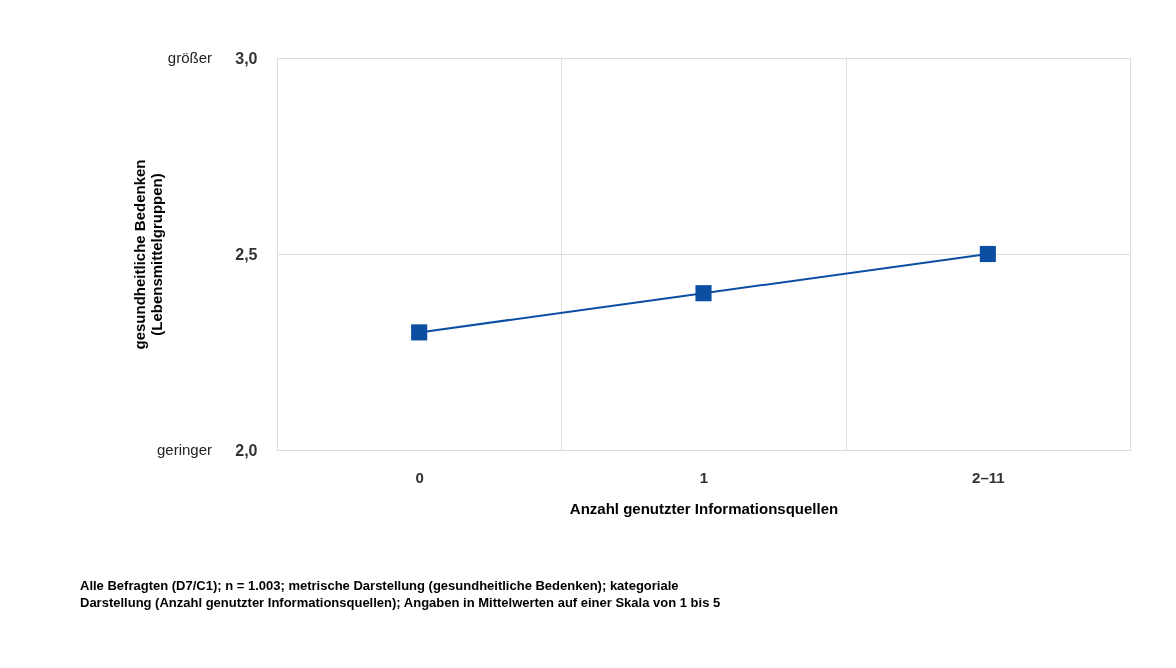 The height and width of the screenshot is (668, 1176). I want to click on y-tick-label: 3,0, so click(246, 58).